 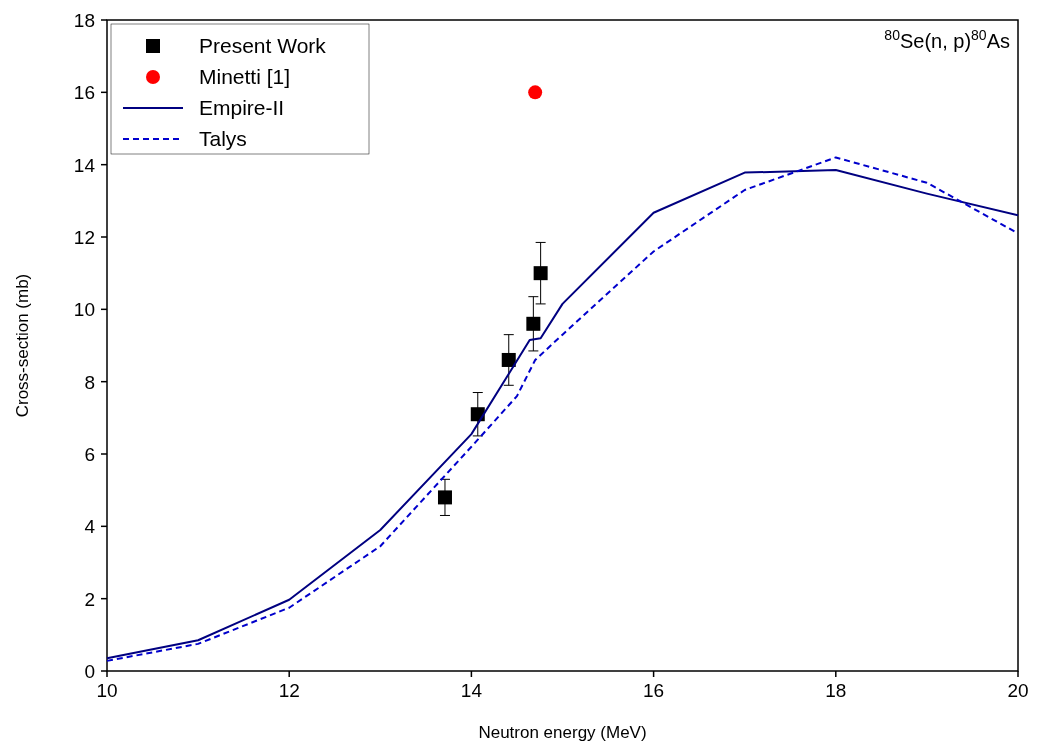 What do you see at coordinates (84, 165) in the screenshot?
I see `y-tick-label: 14` at bounding box center [84, 165].